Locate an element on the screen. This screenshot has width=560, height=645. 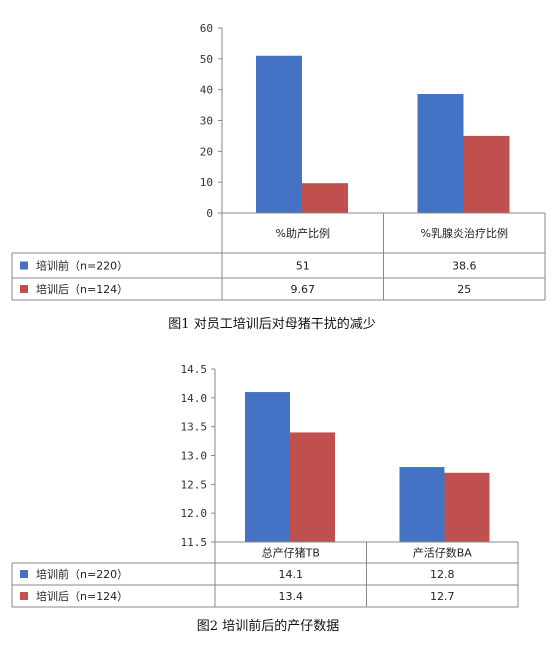
category-label: 总产仔猪TB is located at coordinates (291, 553).